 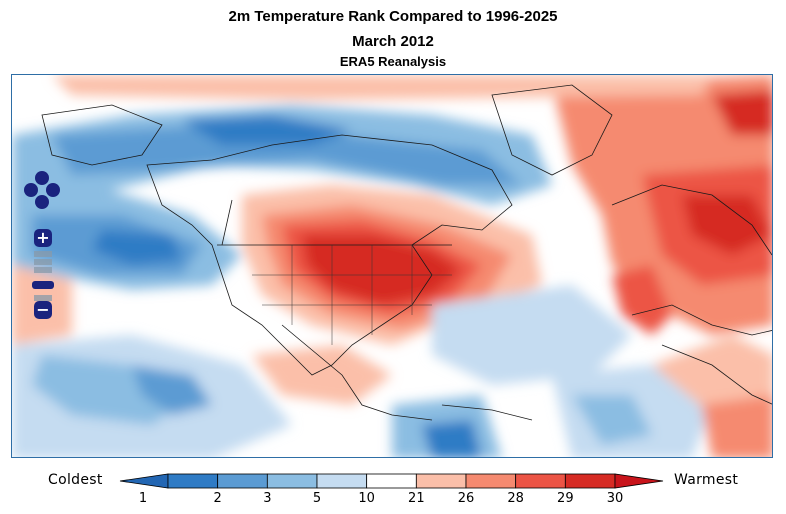 What do you see at coordinates (217, 498) in the screenshot?
I see `colorbar-tick-label: 2` at bounding box center [217, 498].